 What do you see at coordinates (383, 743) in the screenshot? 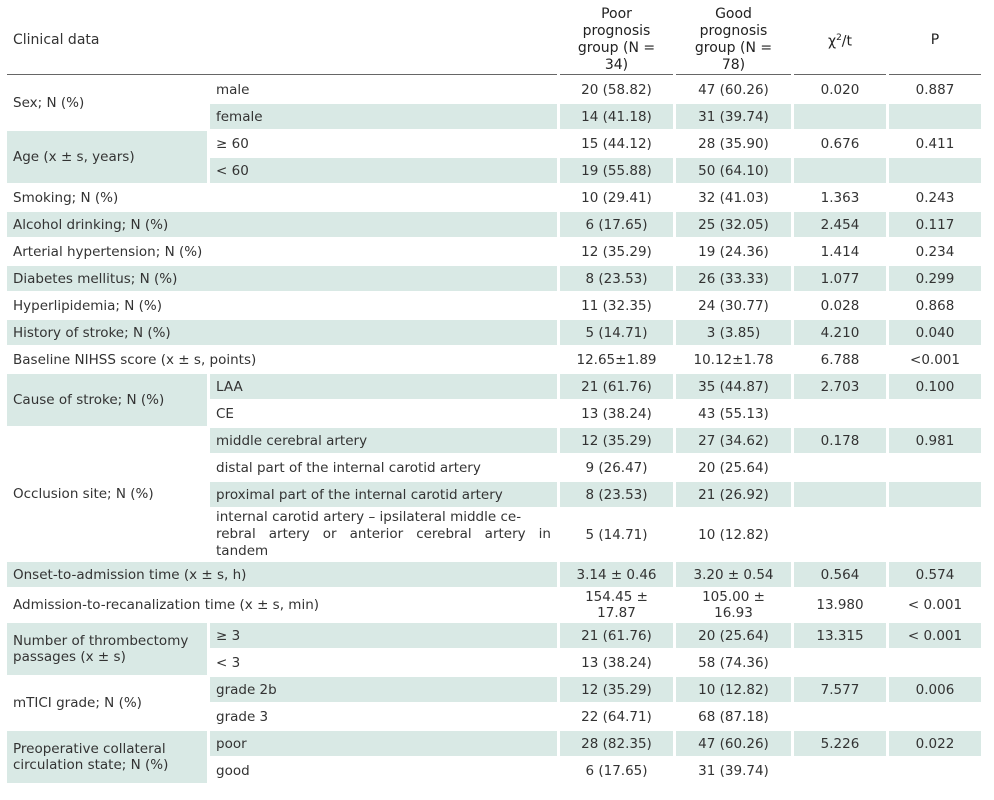
I see `sub-label: poor` at bounding box center [383, 743].